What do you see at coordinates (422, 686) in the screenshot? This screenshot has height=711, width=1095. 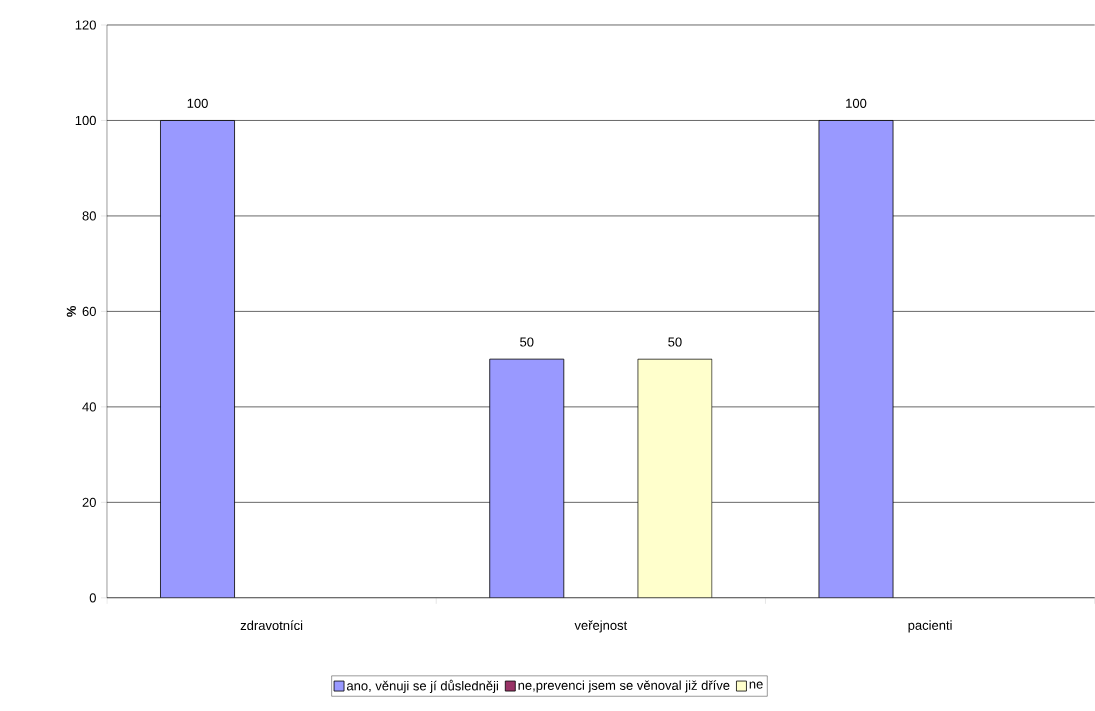 I see `legend-label: ano, věnuji se jí důsledněji` at bounding box center [422, 686].